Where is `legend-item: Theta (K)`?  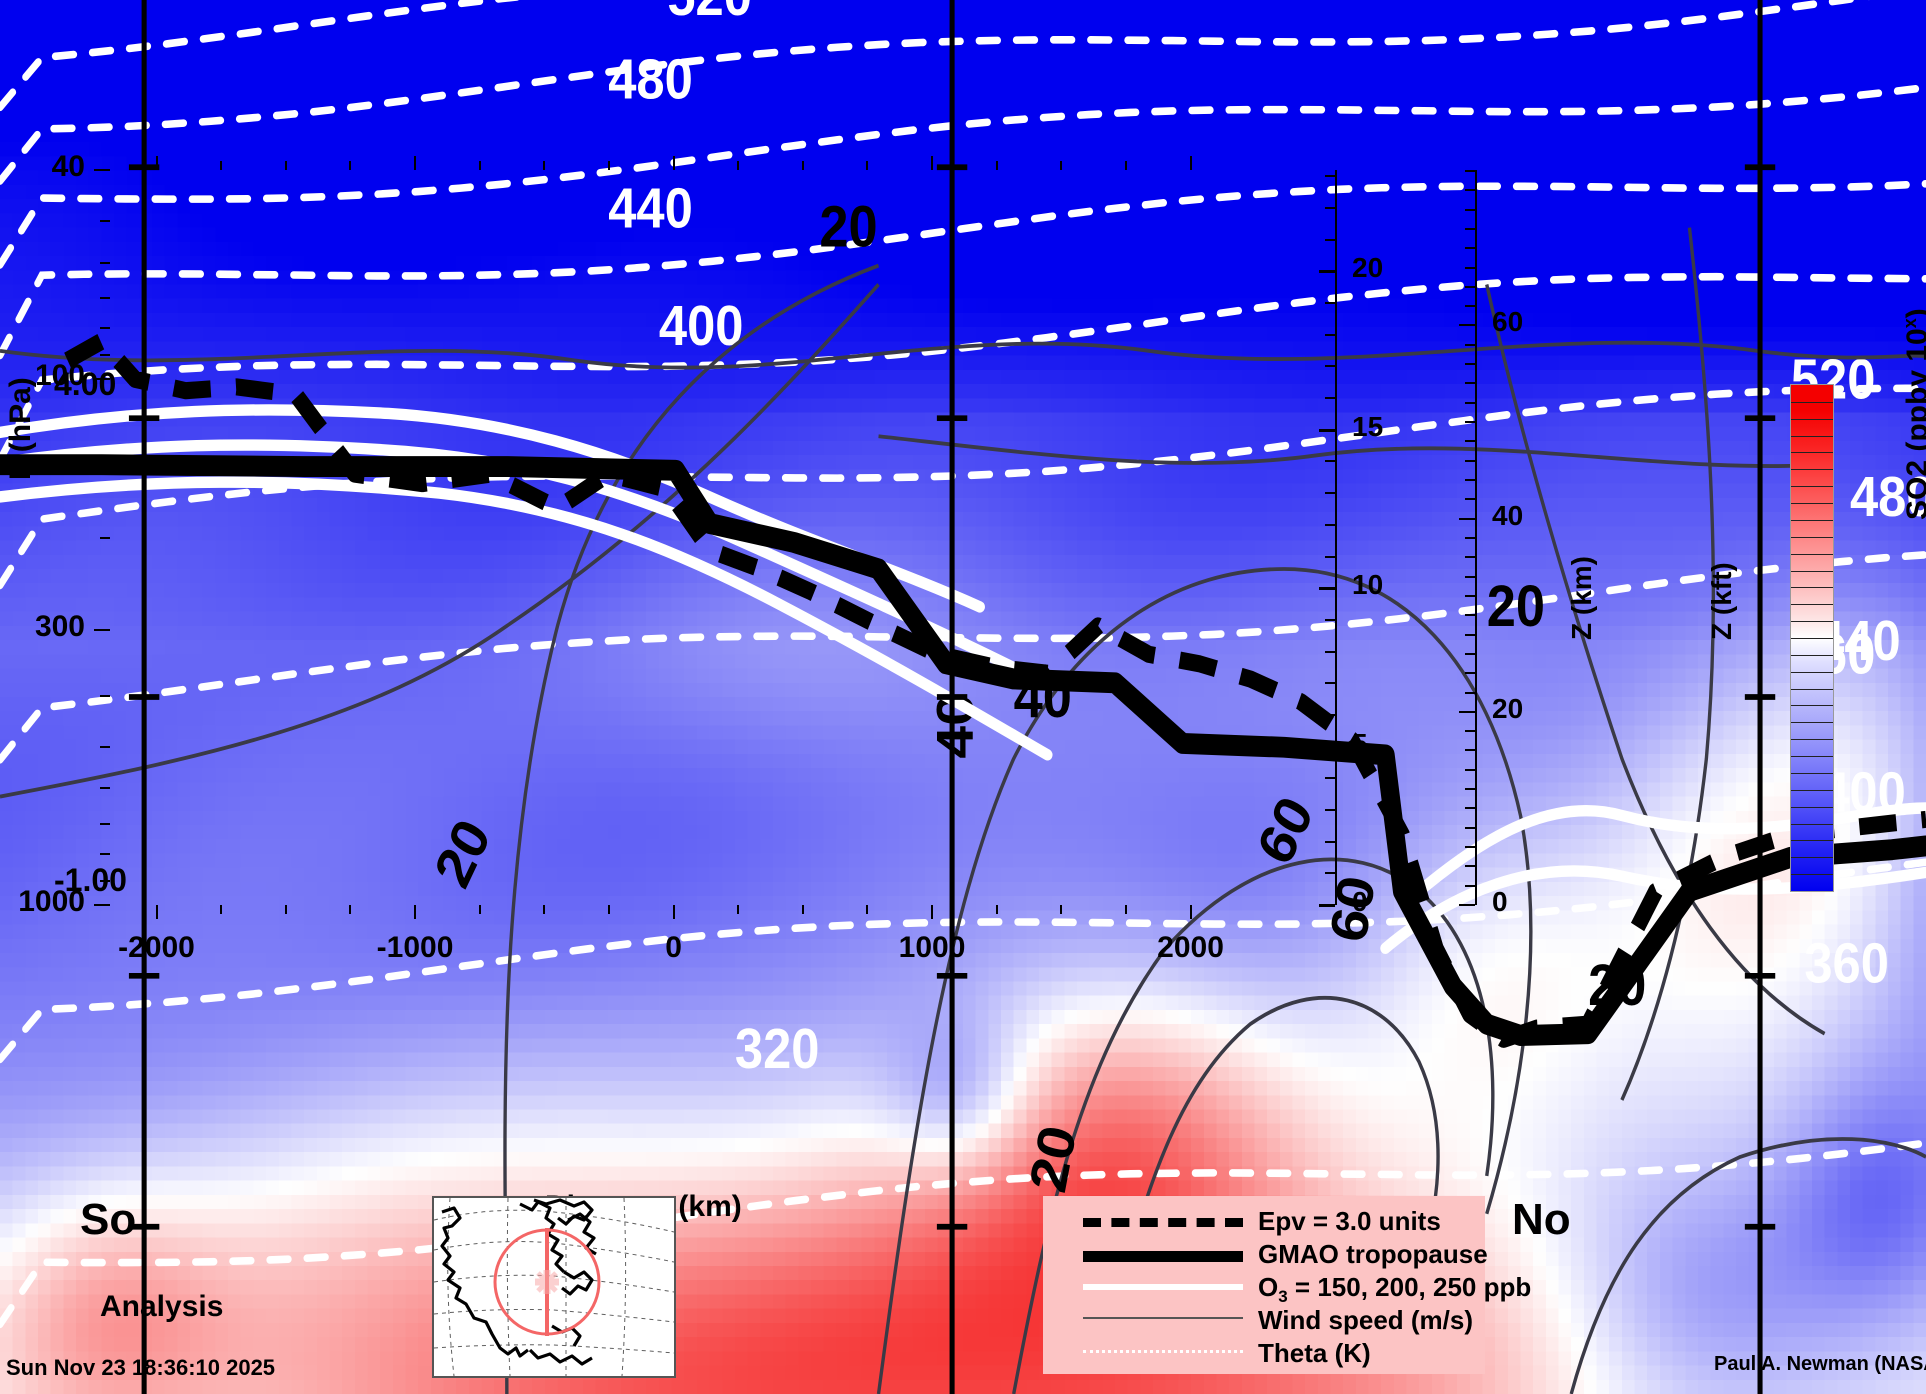
legend-item: Theta (K) is located at coordinates (1264, 1353).